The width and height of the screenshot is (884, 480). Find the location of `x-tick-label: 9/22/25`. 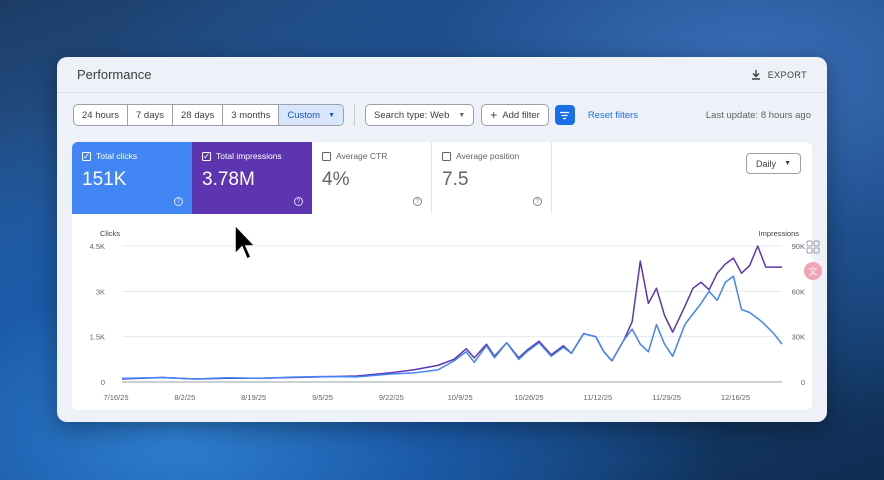

x-tick-label: 9/22/25 is located at coordinates (391, 397).